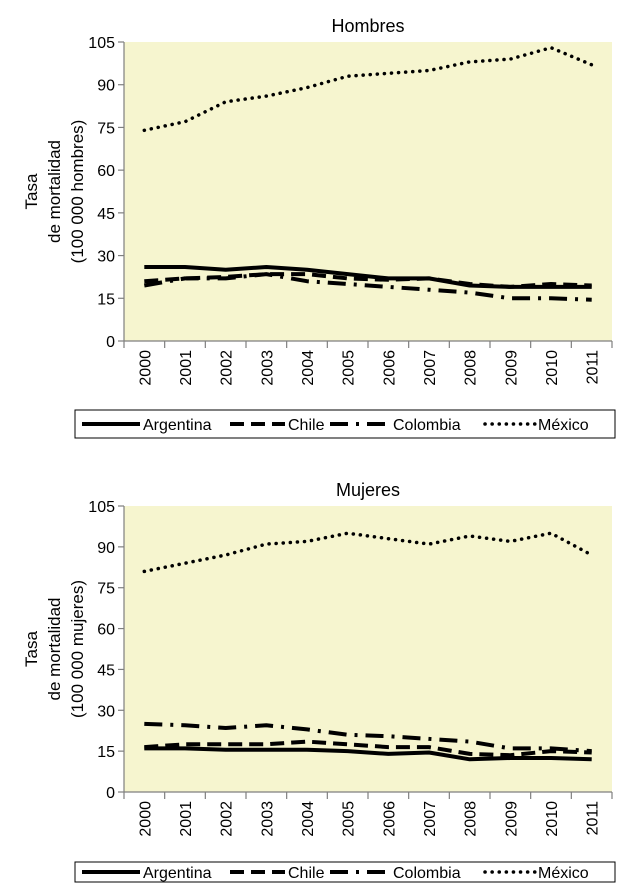 This screenshot has width=618, height=886. I want to click on chart-title: Mujeres, so click(368, 490).